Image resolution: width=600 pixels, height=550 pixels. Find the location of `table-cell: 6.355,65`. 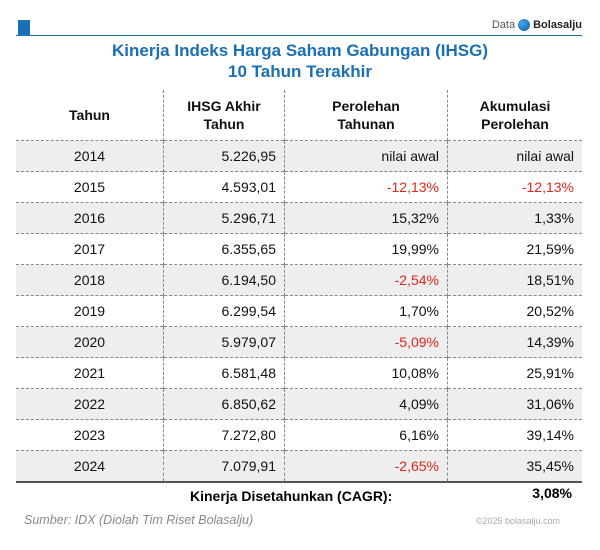

table-cell: 6.355,65 is located at coordinates (224, 249).